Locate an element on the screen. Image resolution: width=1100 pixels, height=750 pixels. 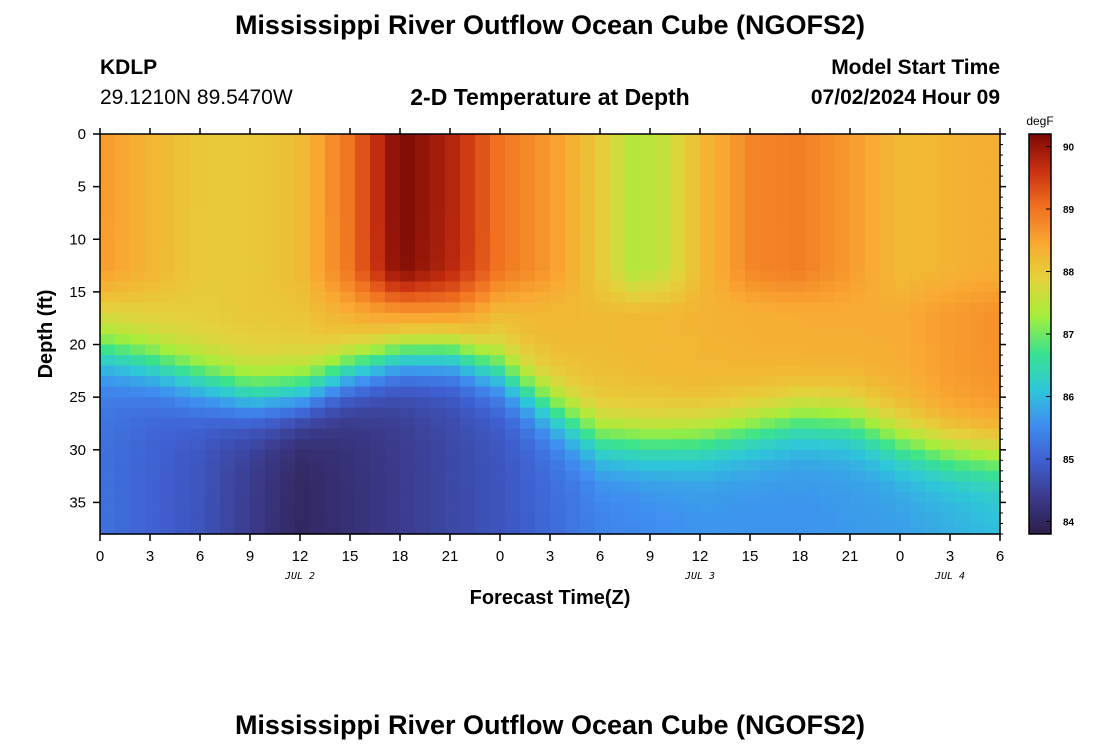
x-tick-label: 6 is located at coordinates (600, 556).